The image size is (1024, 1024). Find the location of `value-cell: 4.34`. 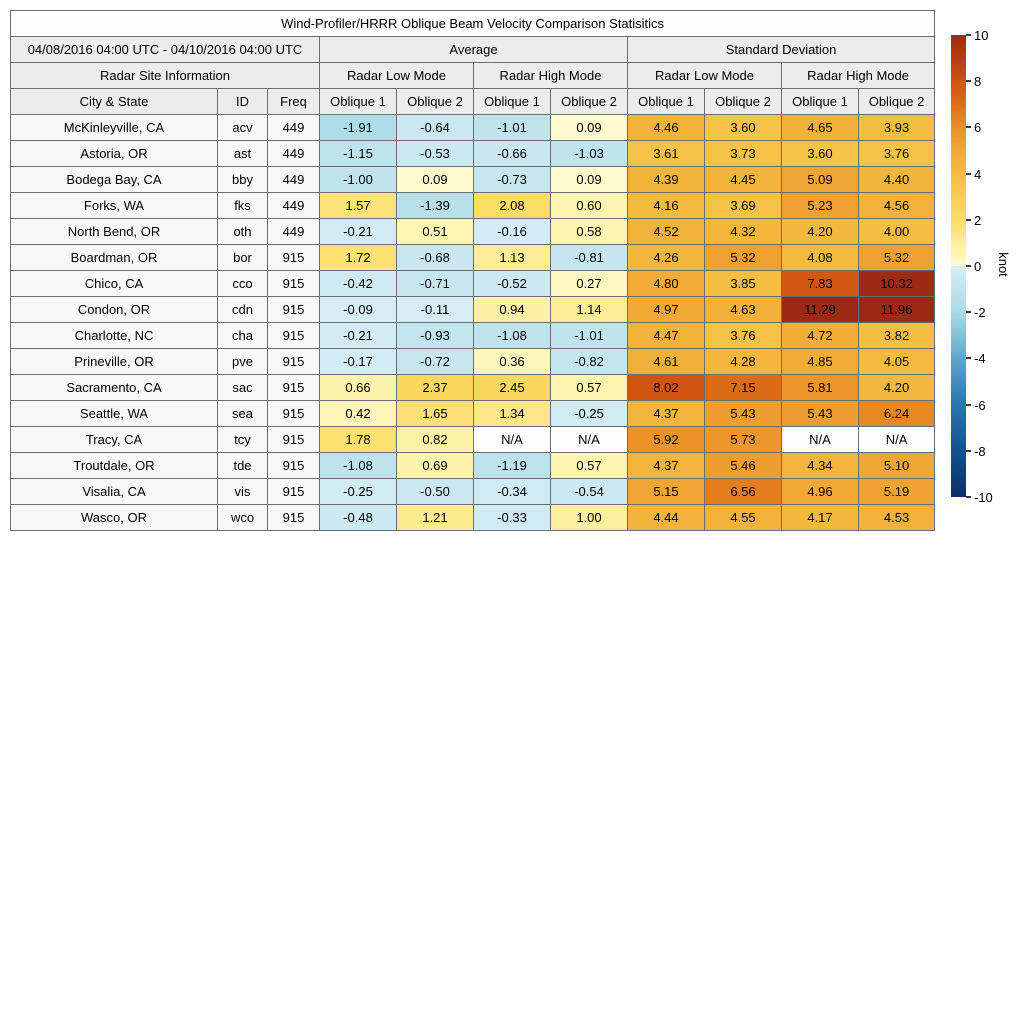

value-cell: 4.34 is located at coordinates (820, 465).